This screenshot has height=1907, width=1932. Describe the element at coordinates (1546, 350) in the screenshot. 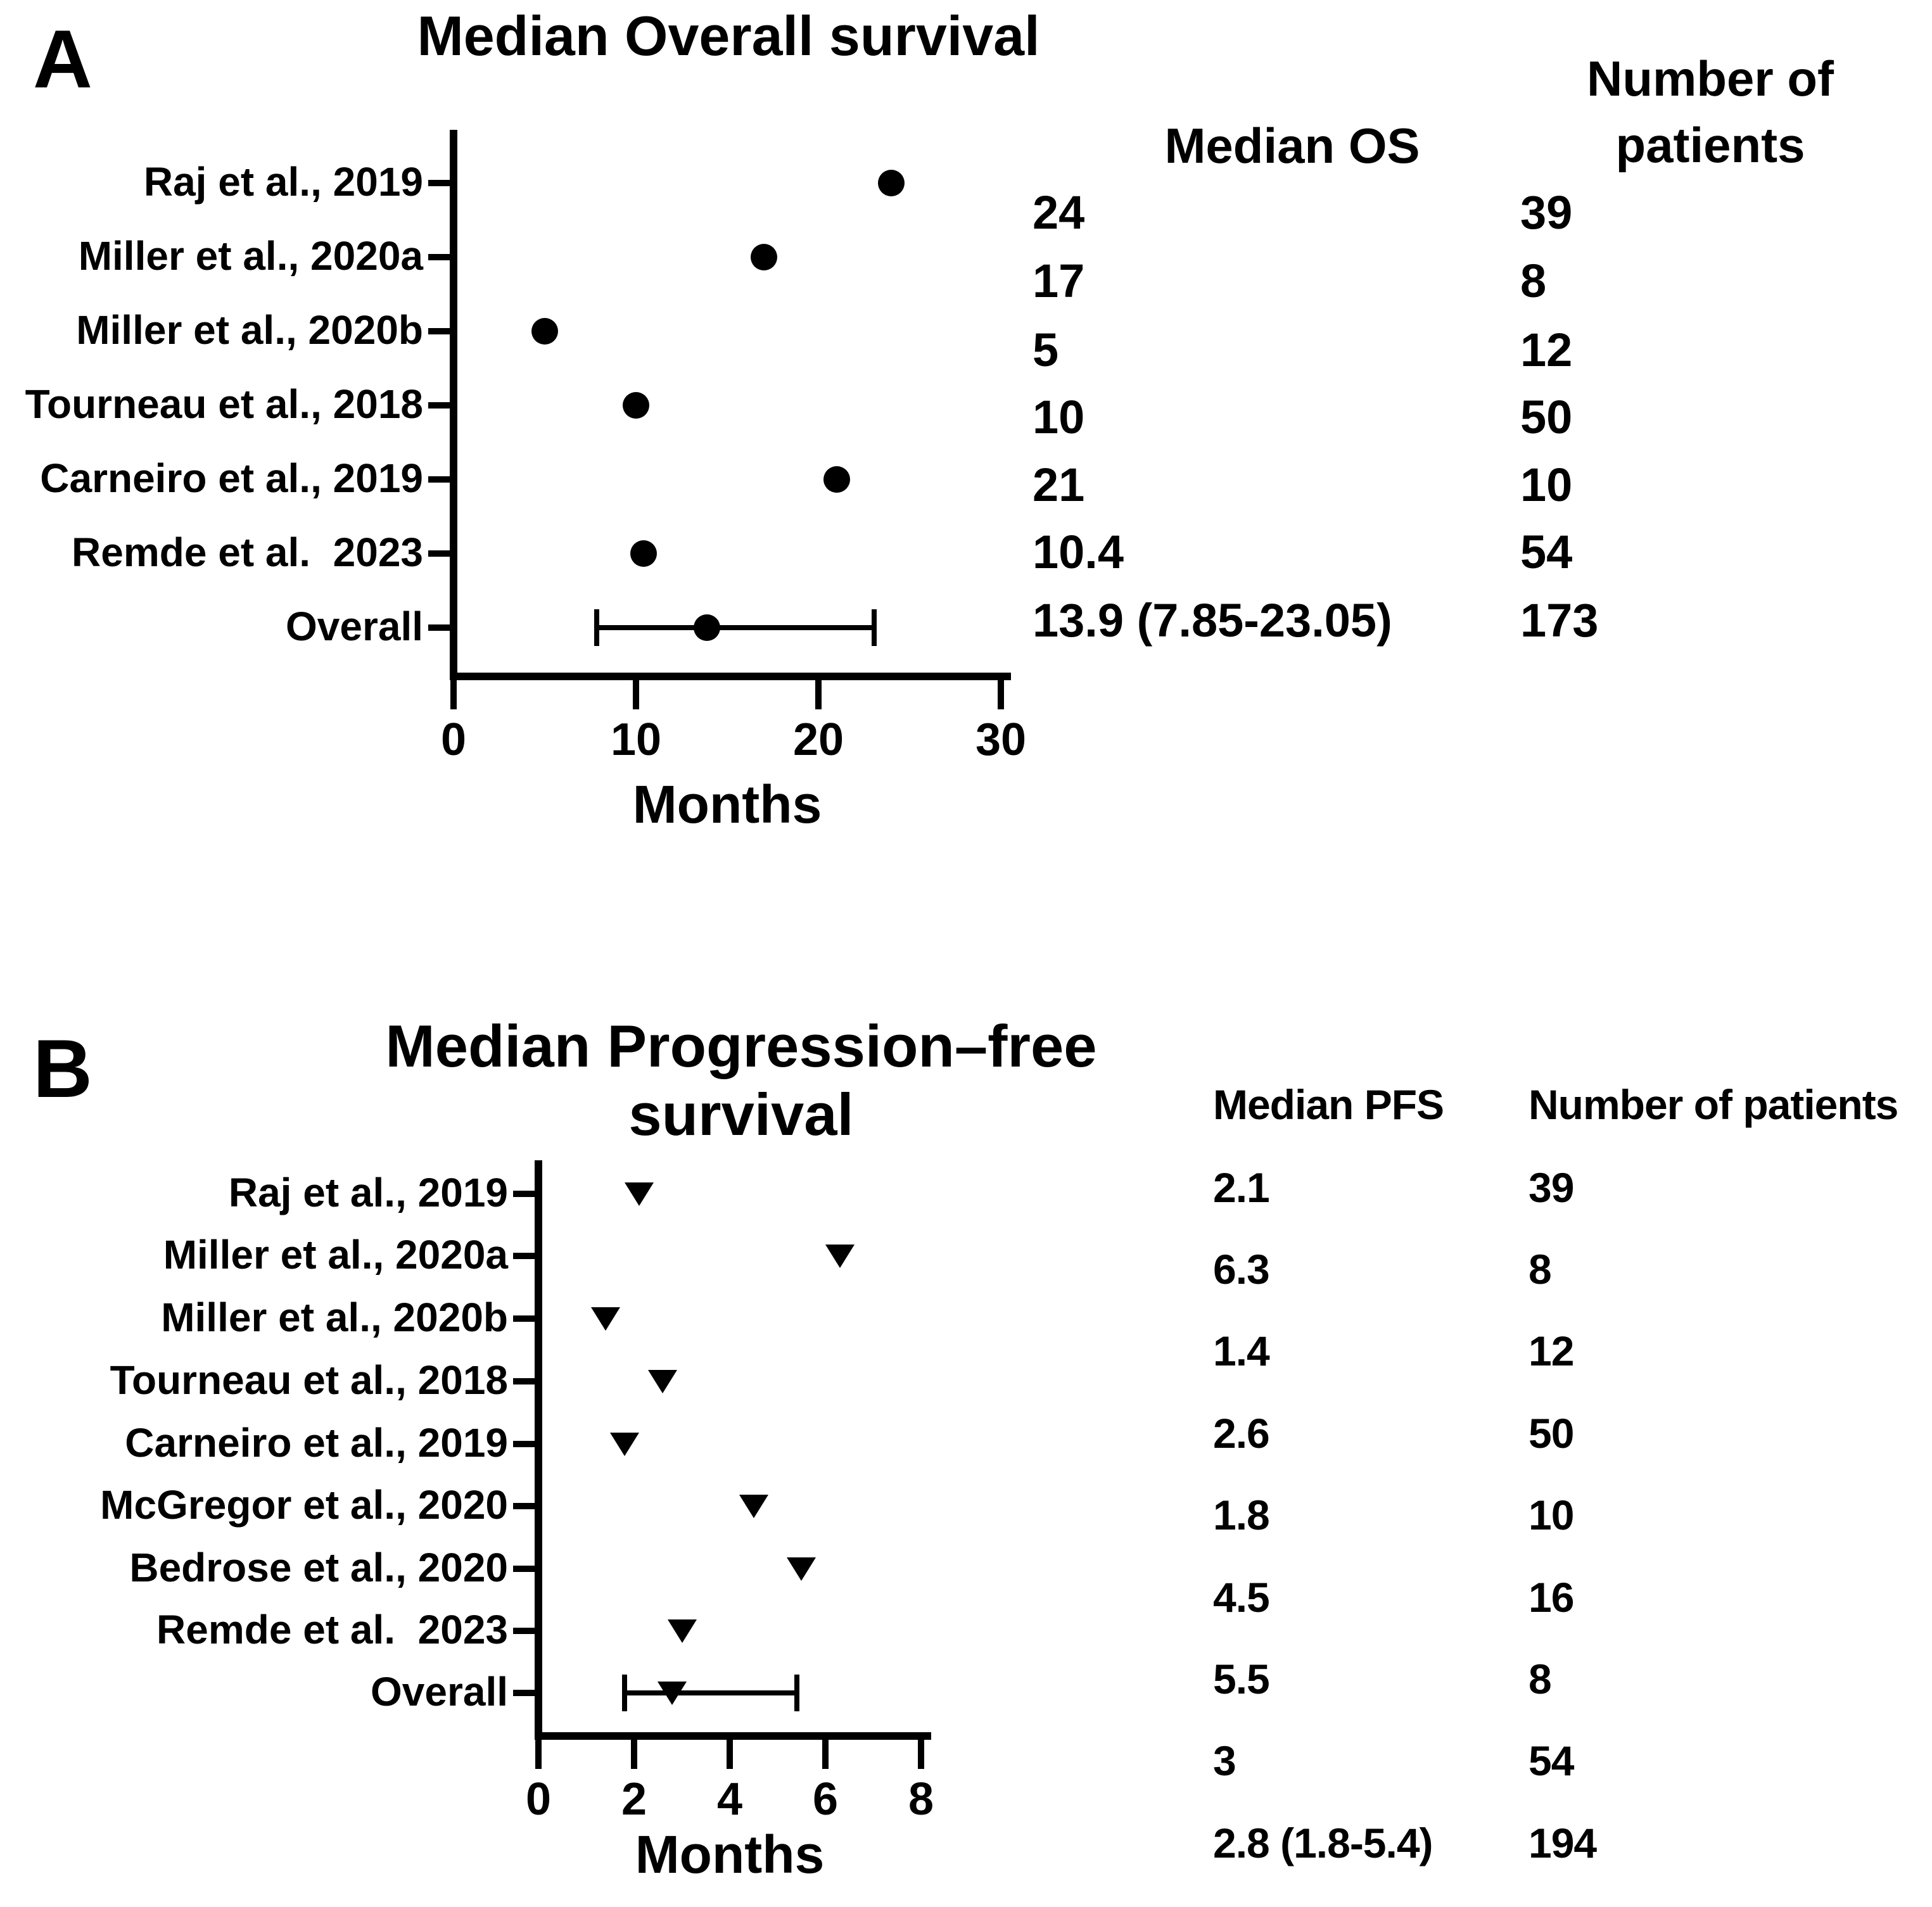

I see `table-n-value: 12` at that location.